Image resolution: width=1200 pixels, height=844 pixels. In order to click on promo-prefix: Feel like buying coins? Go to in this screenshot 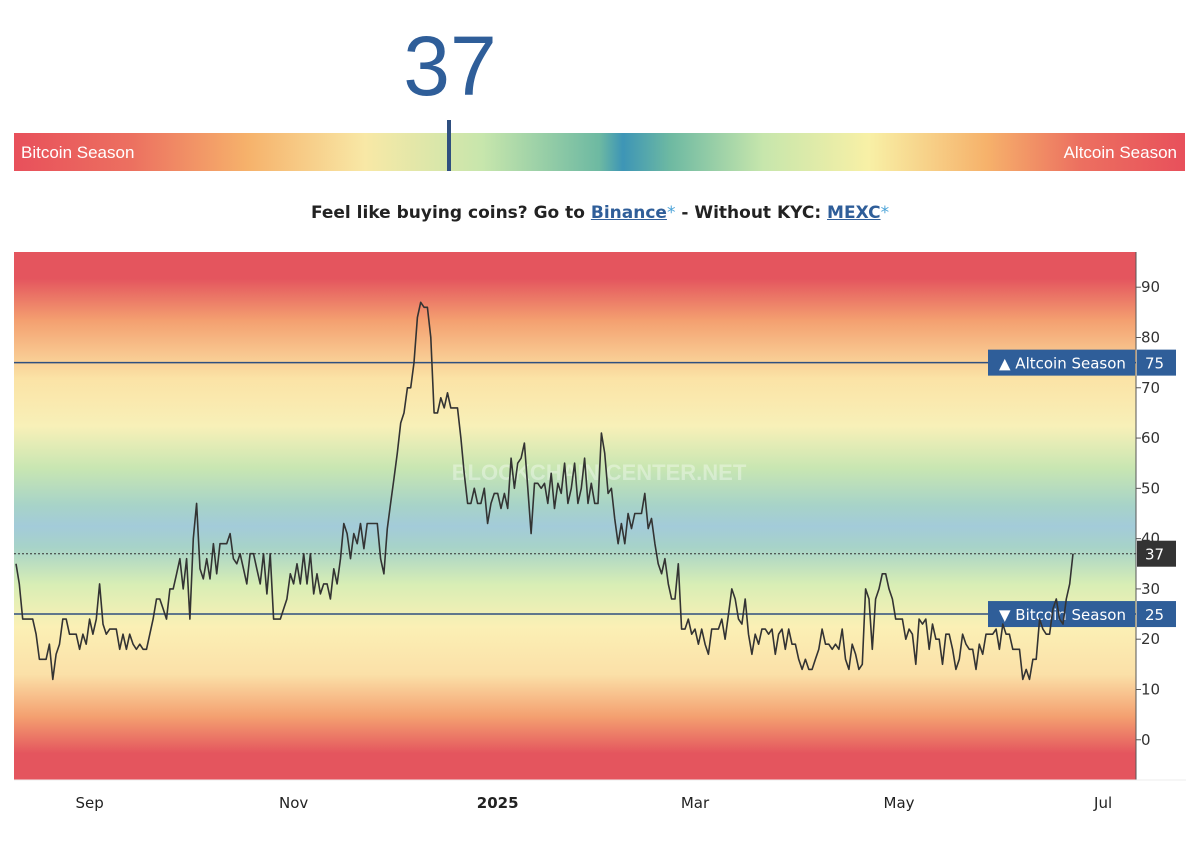, I will do `click(450, 213)`.